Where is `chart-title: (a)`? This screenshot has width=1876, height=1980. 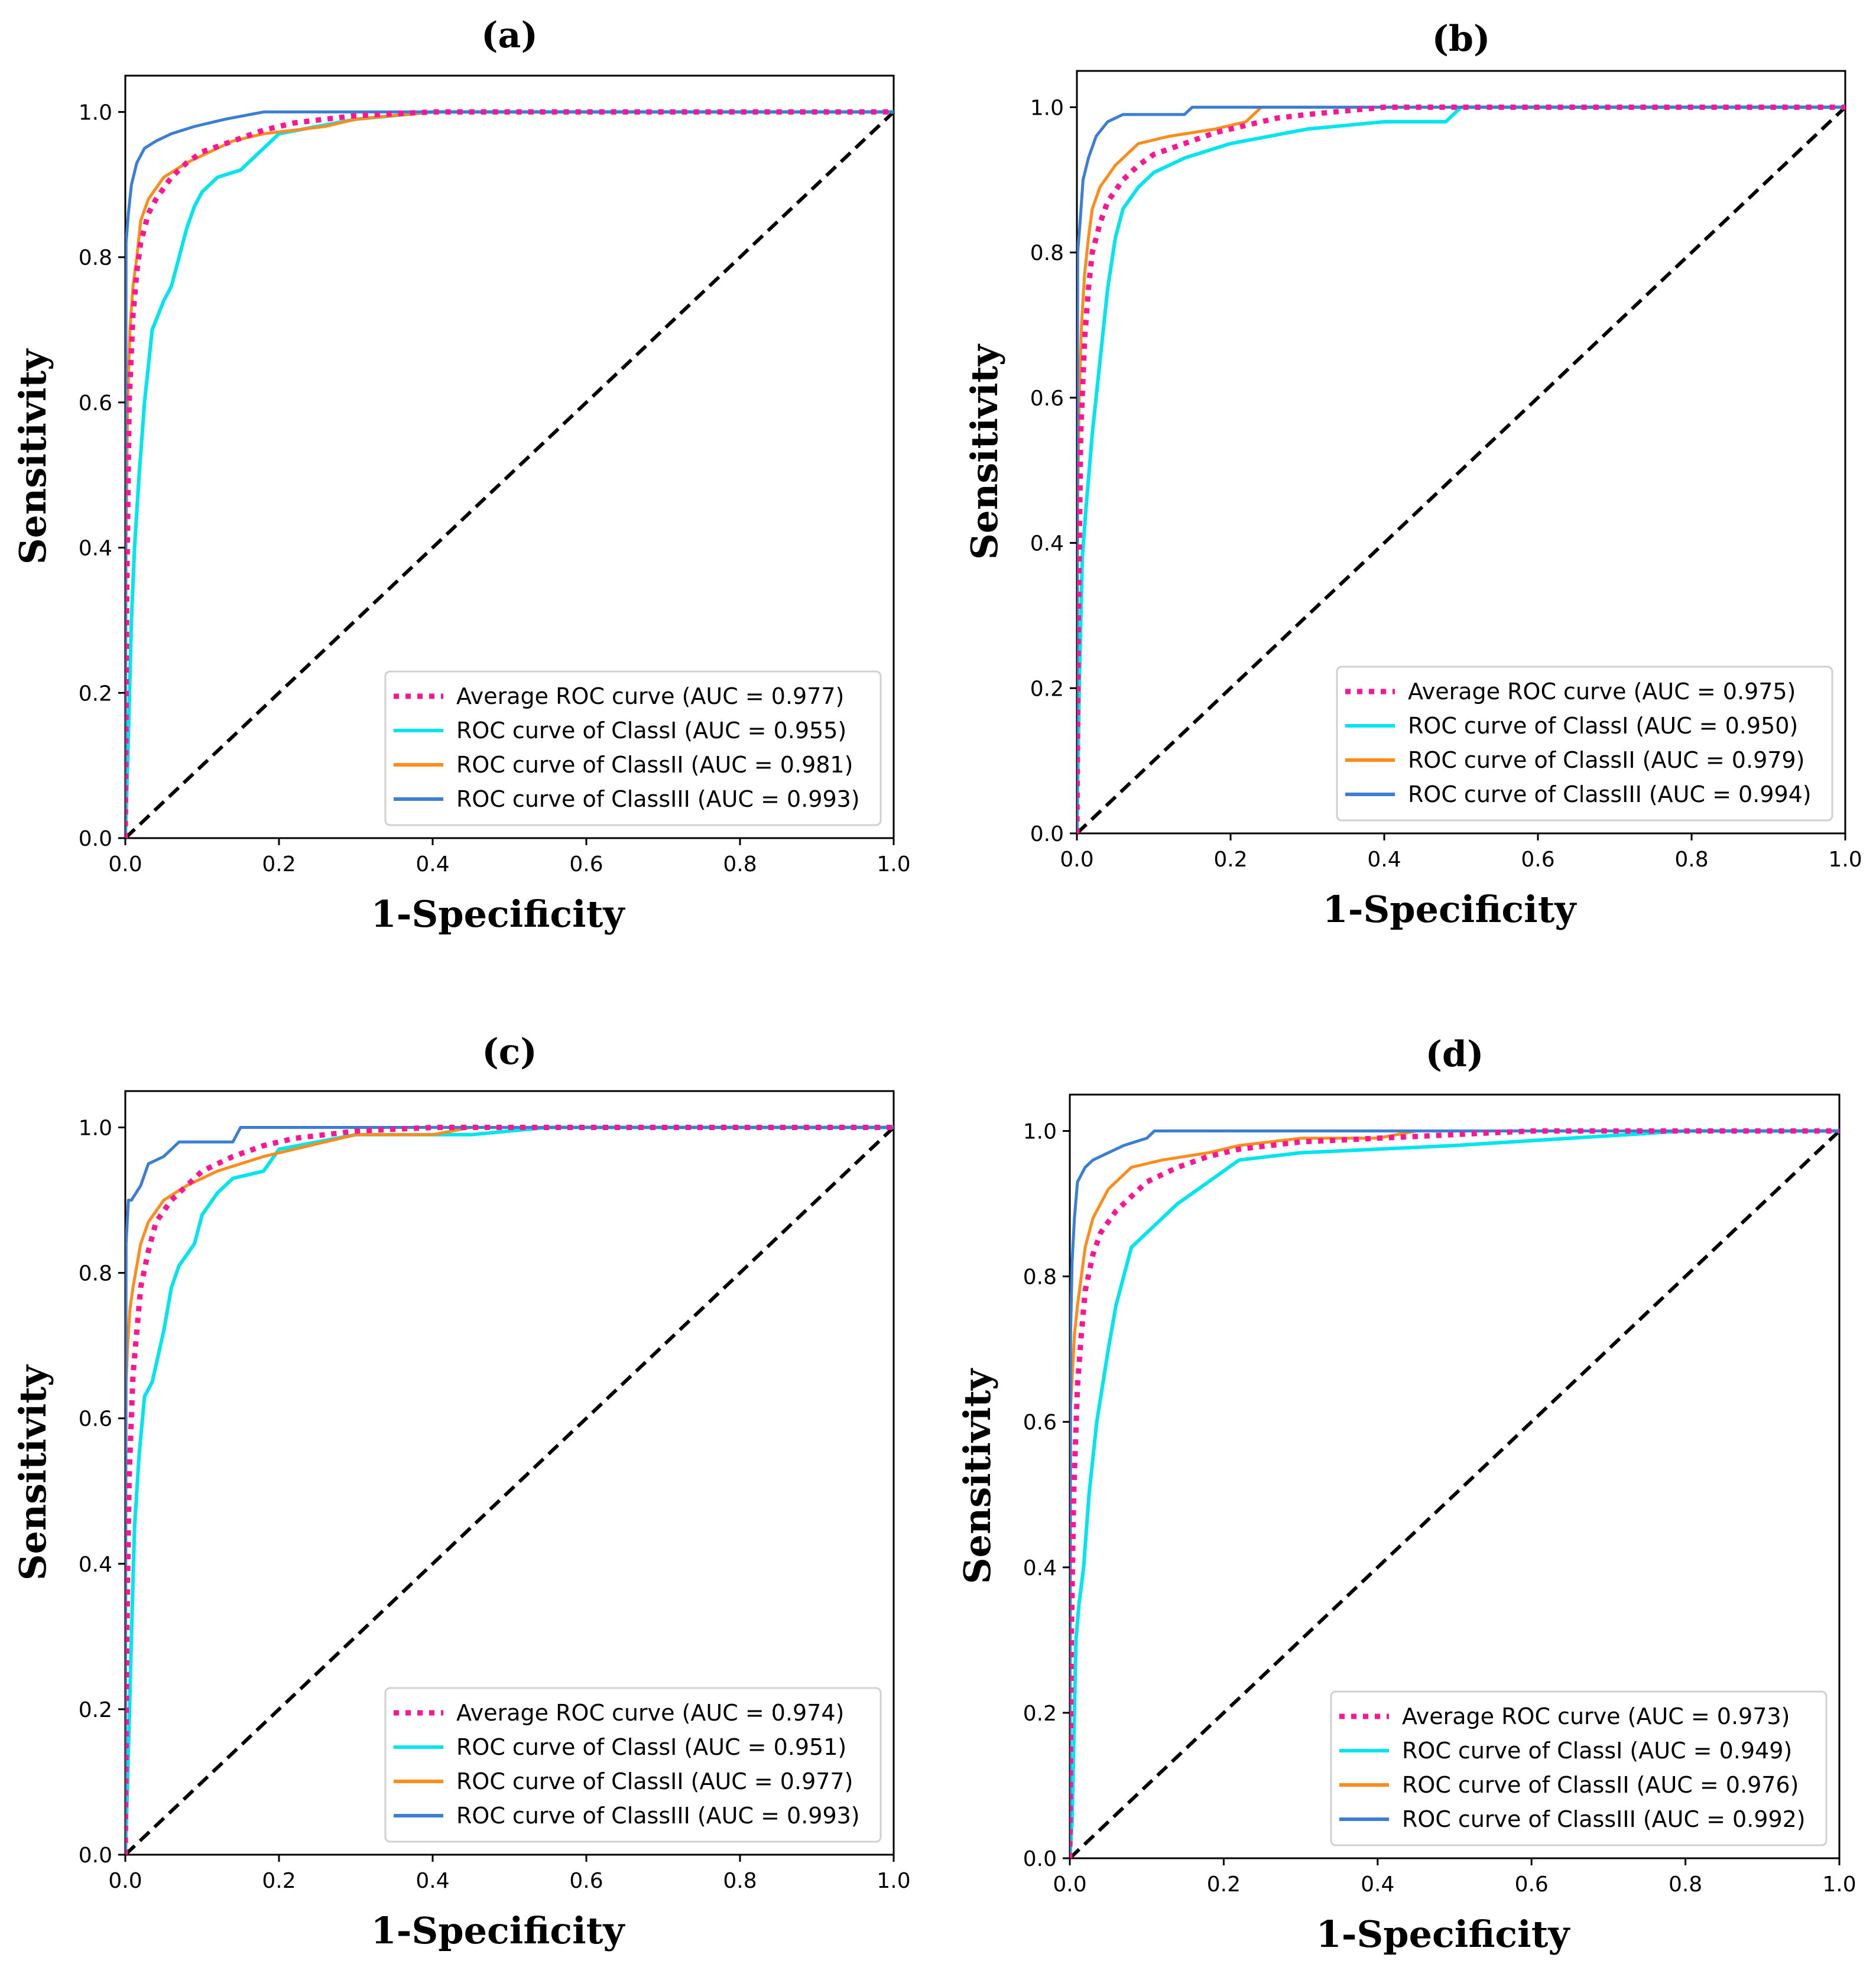 chart-title: (a) is located at coordinates (509, 35).